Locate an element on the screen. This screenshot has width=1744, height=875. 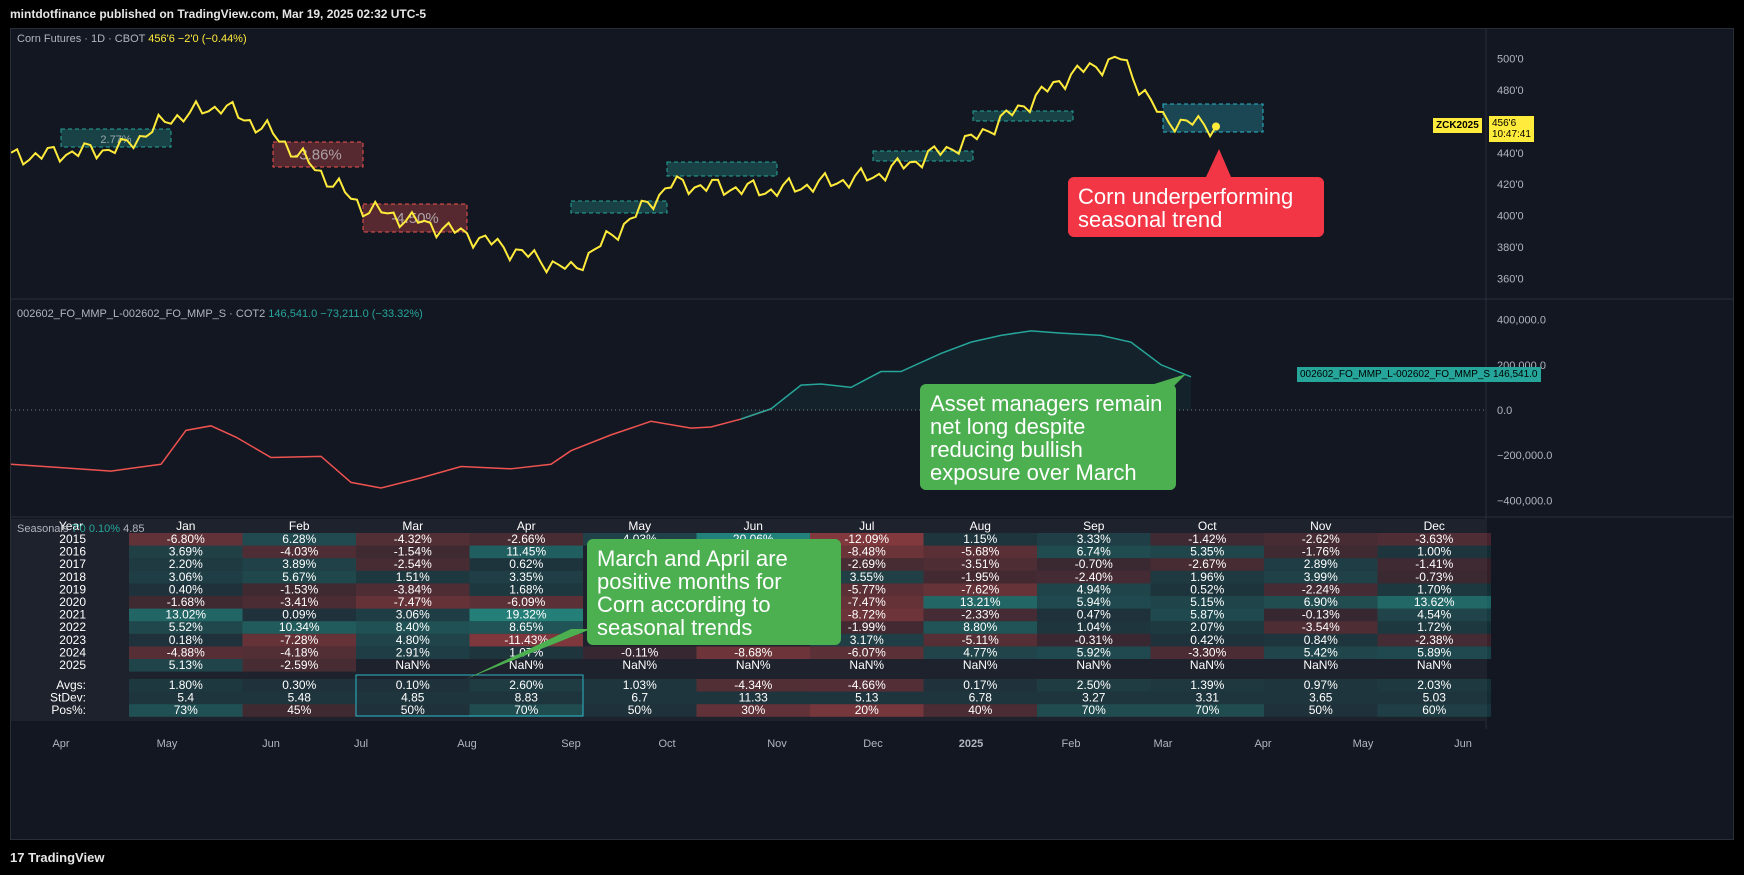
march-april-pointer is located at coordinates (528, 654).